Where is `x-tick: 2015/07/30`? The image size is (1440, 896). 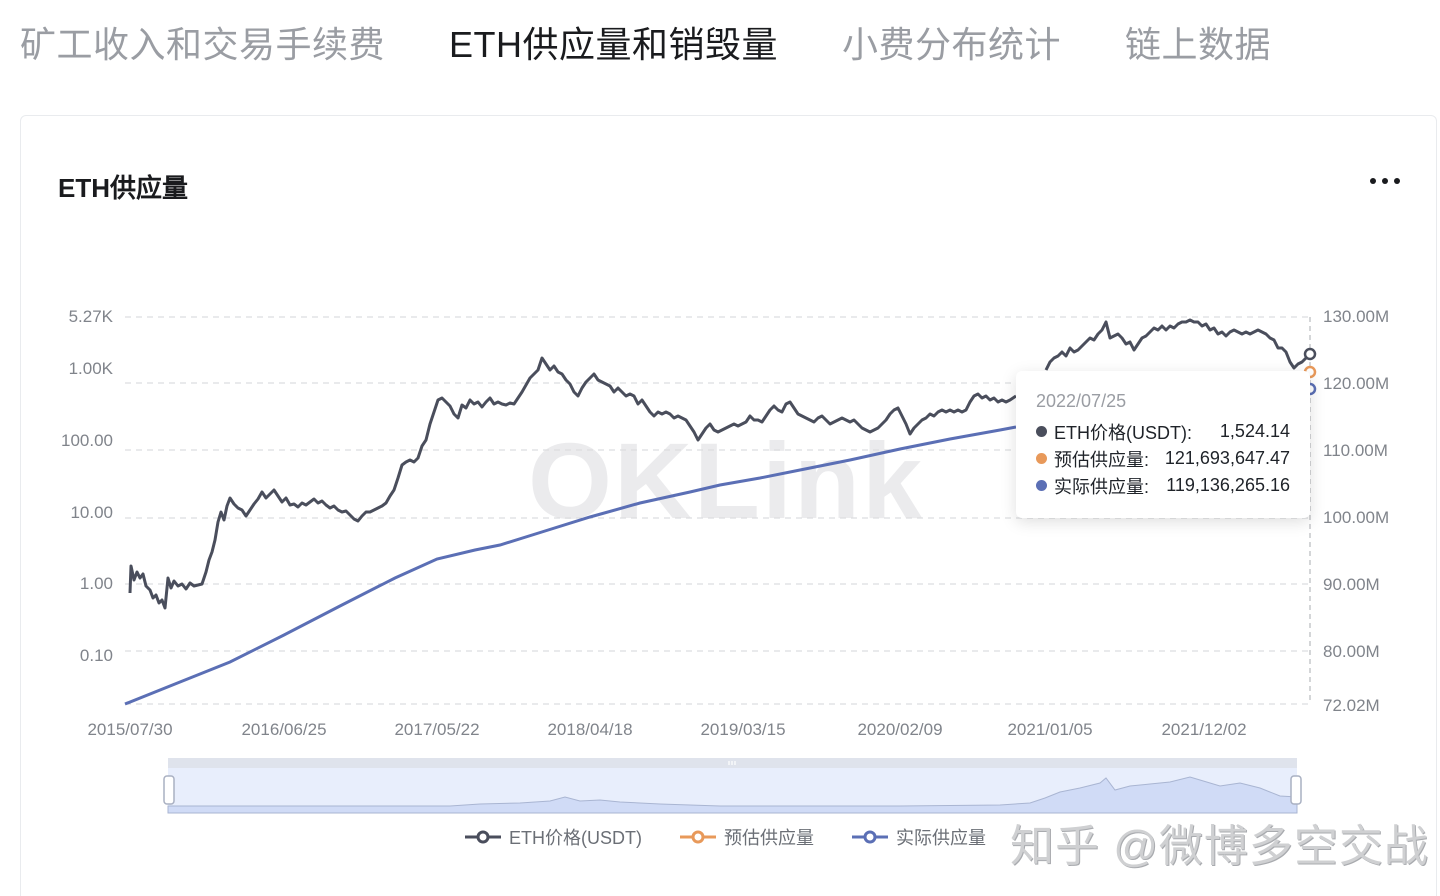
x-tick: 2015/07/30 is located at coordinates (129, 729).